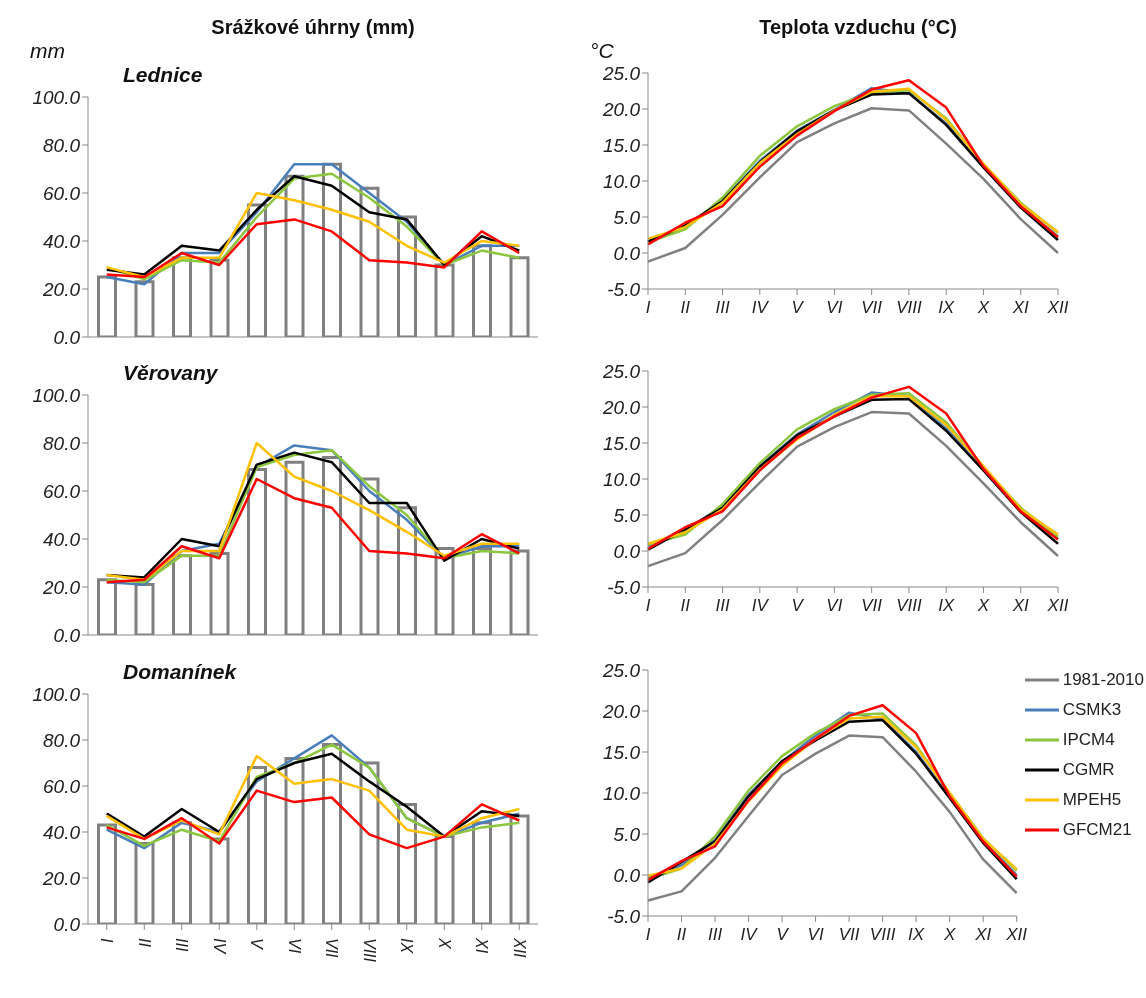 This screenshot has height=998, width=1146. What do you see at coordinates (1088, 769) in the screenshot?
I see `legend-label: CGMR` at bounding box center [1088, 769].